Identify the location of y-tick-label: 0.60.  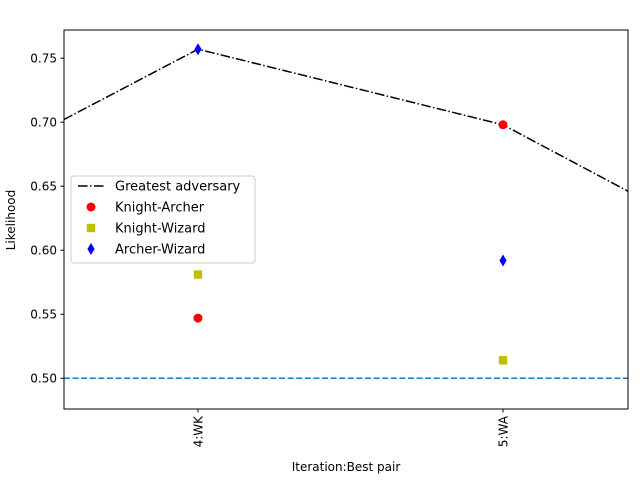
(43, 251).